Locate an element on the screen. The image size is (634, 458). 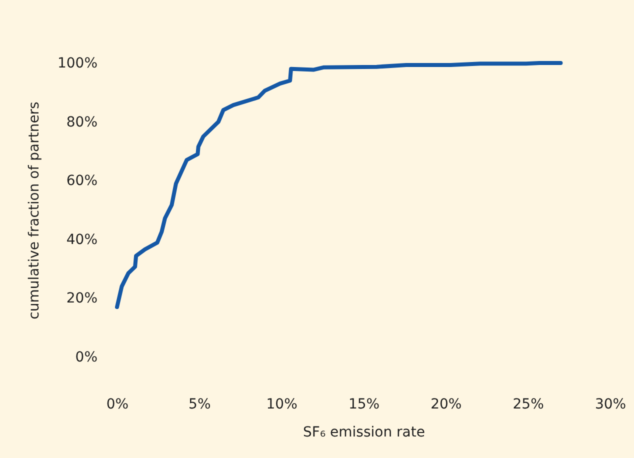
y-tick-label: 60% is located at coordinates (82, 181).